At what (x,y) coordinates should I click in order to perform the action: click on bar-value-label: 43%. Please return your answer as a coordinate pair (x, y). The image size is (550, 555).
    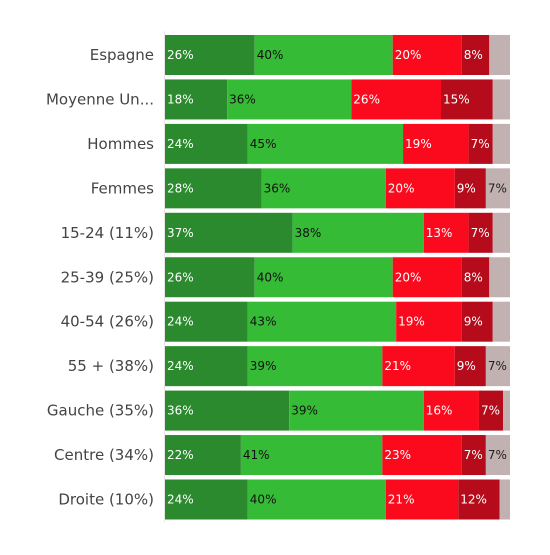
    Looking at the image, I should click on (263, 322).